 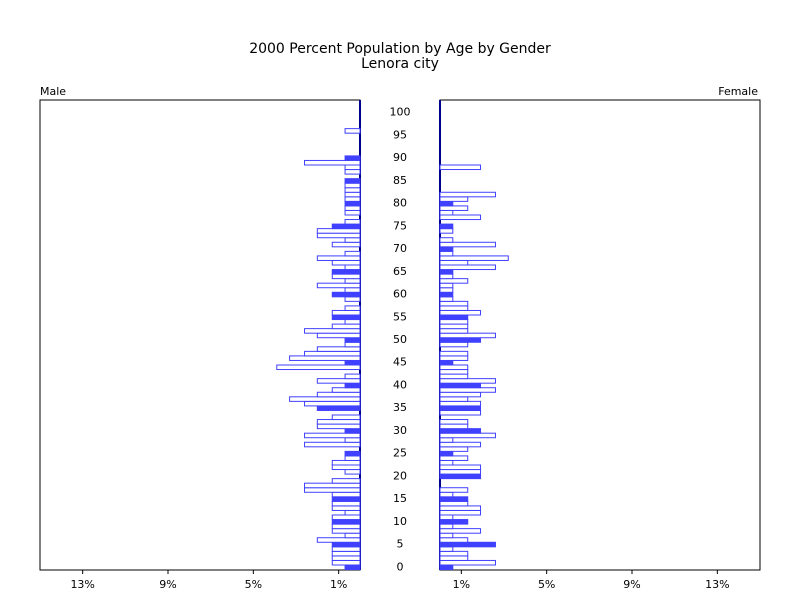 What do you see at coordinates (738, 91) in the screenshot?
I see `female-label: Female` at bounding box center [738, 91].